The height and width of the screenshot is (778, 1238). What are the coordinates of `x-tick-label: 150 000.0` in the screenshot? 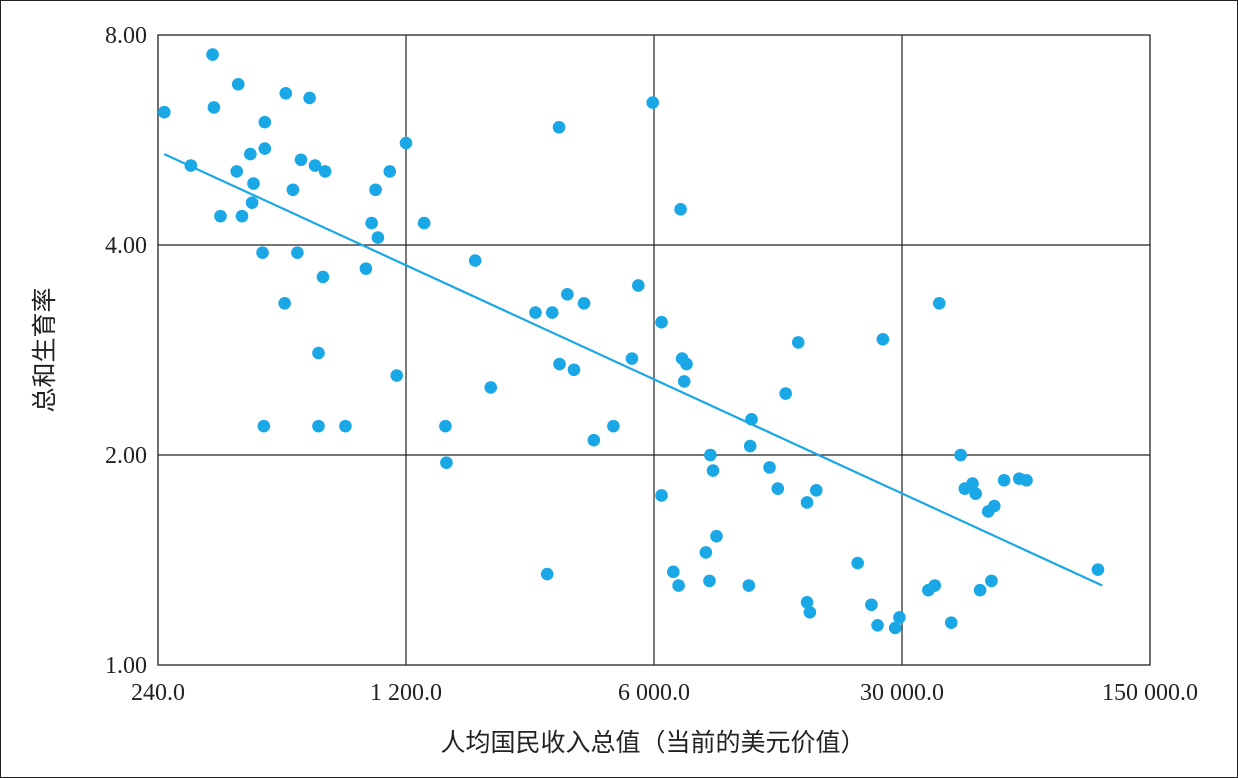 It's located at (1150, 693).